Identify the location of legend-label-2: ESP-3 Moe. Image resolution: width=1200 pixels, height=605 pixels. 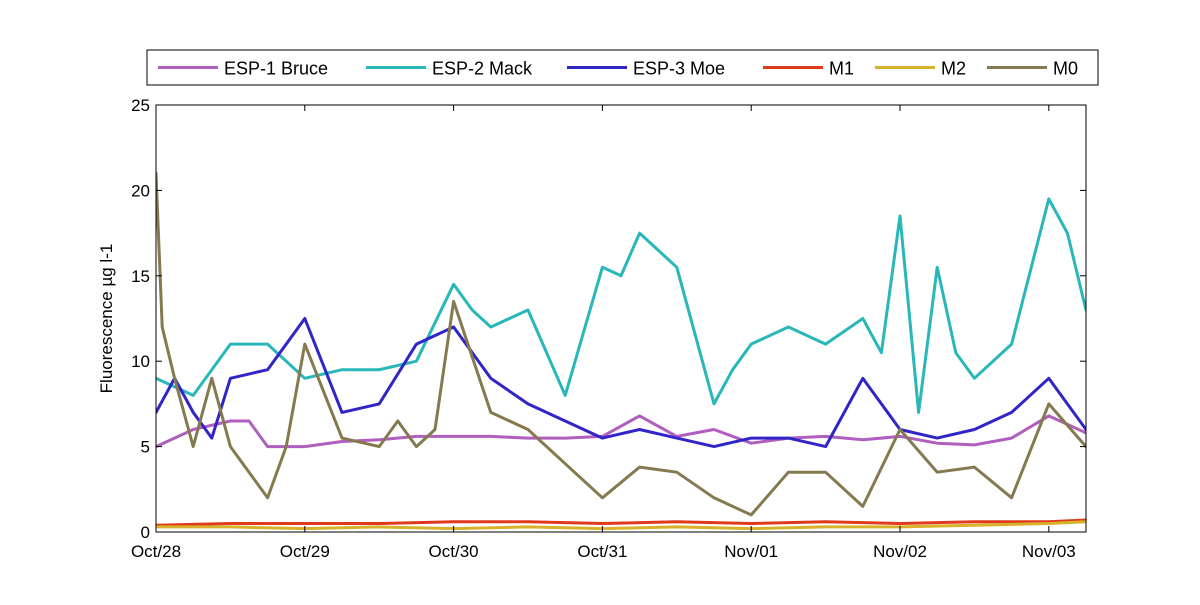
(679, 69).